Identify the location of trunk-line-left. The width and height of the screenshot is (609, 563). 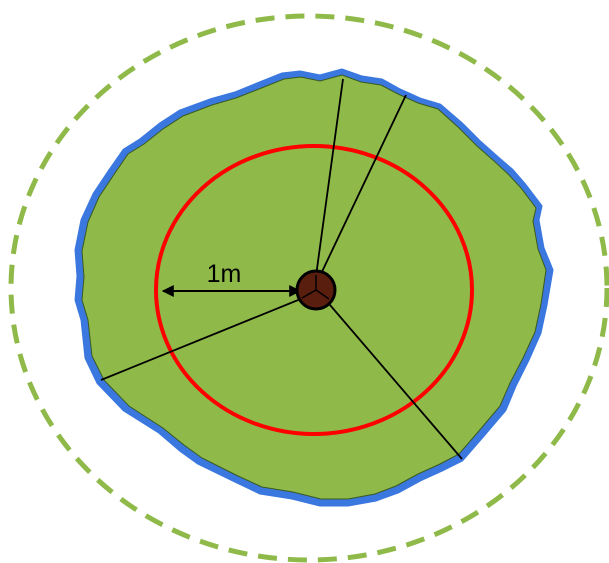
(309, 294).